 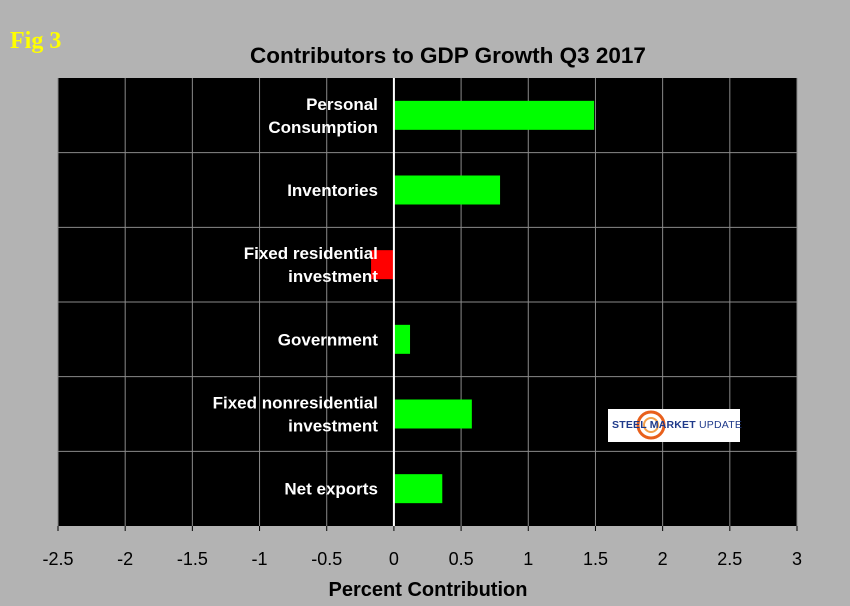 I want to click on x-tick-label: 3, so click(x=797, y=559).